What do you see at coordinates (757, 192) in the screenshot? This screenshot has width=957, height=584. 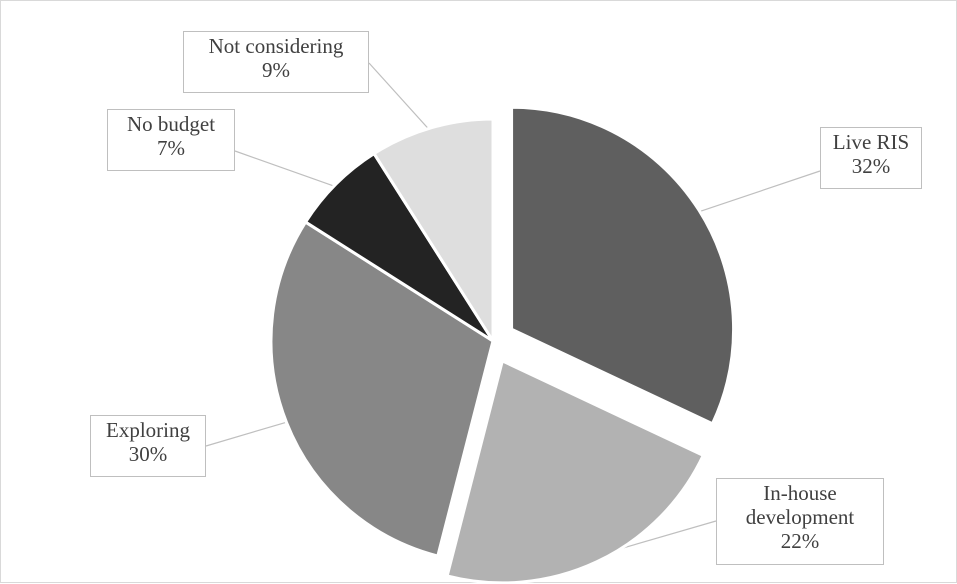 I see `leader-line-live-ris` at bounding box center [757, 192].